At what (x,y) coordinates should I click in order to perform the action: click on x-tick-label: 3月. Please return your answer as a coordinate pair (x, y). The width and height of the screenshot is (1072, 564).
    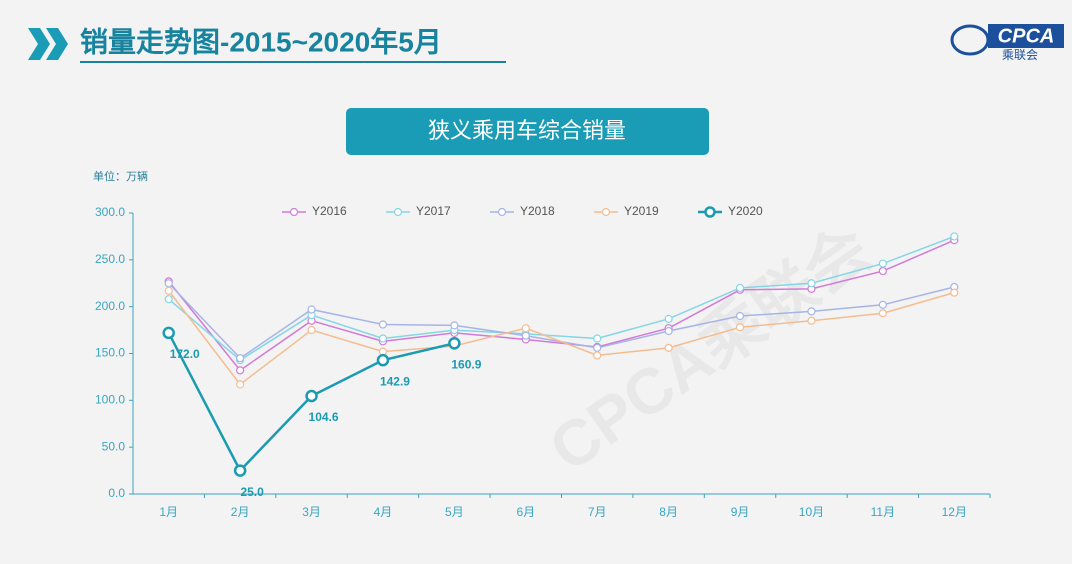
    Looking at the image, I should click on (311, 512).